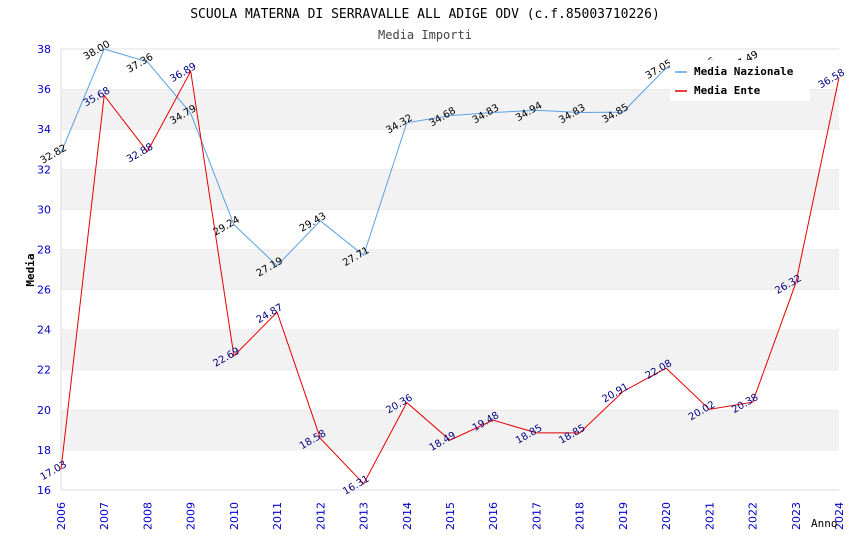 The width and height of the screenshot is (850, 550). What do you see at coordinates (320, 516) in the screenshot?
I see `x-tick-label: 2012` at bounding box center [320, 516].